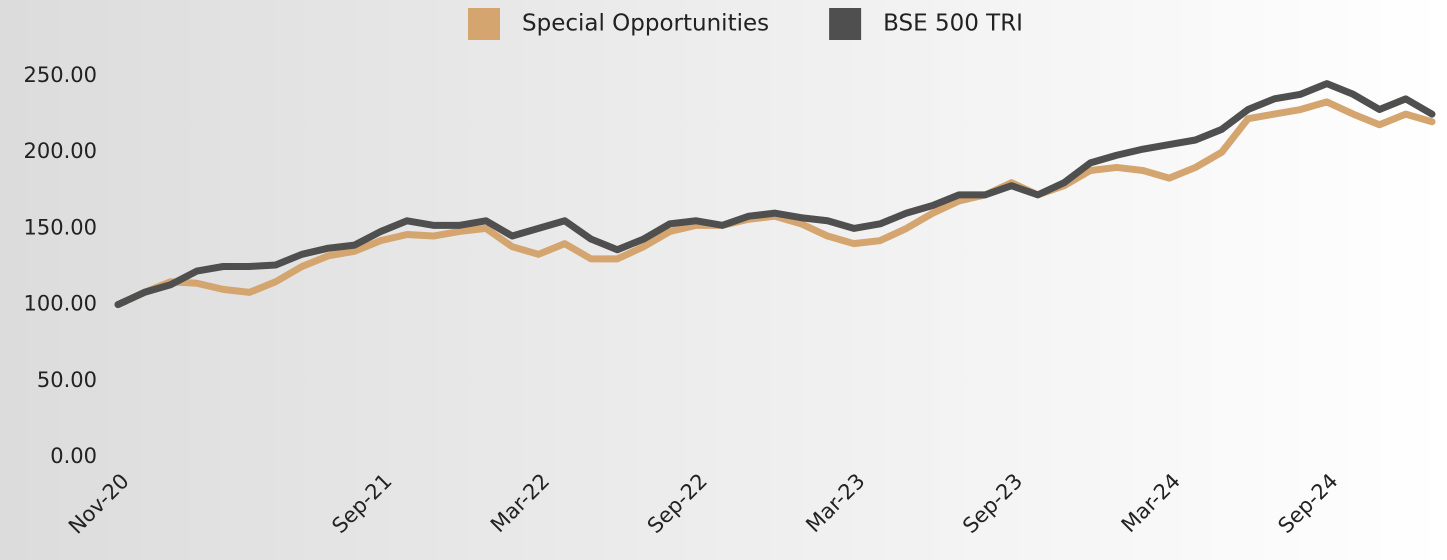 The height and width of the screenshot is (560, 1447). I want to click on y-tick-label: 200.00, so click(60, 151).